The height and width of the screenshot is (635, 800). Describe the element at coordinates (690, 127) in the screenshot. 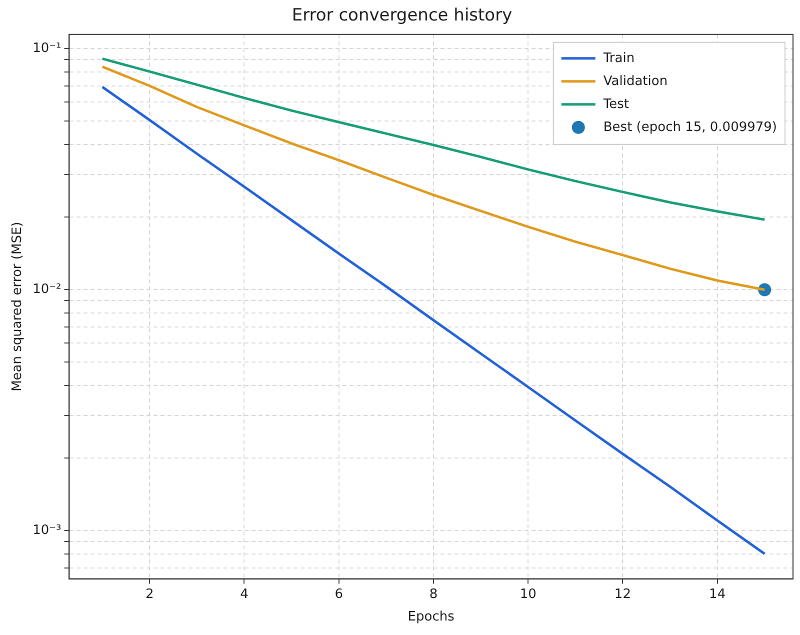

I see `legend-label: Best (epoch 15, 0.009979)` at that location.